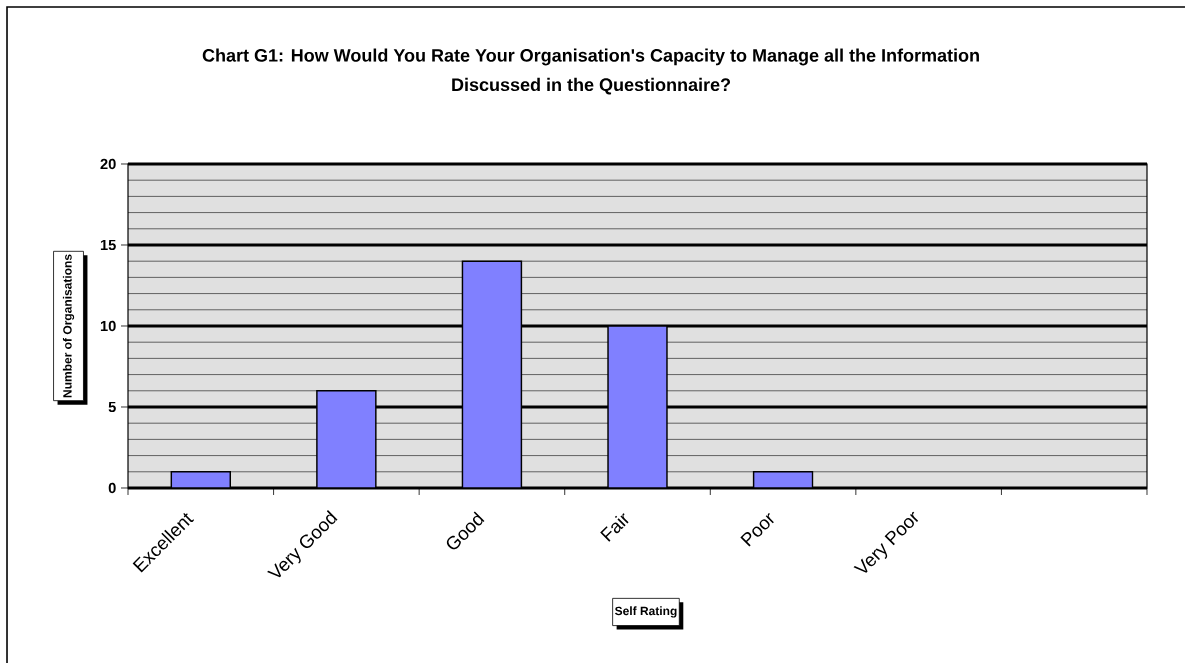 The height and width of the screenshot is (663, 1185). Describe the element at coordinates (614, 527) in the screenshot. I see `x-tick-label: Fair` at that location.